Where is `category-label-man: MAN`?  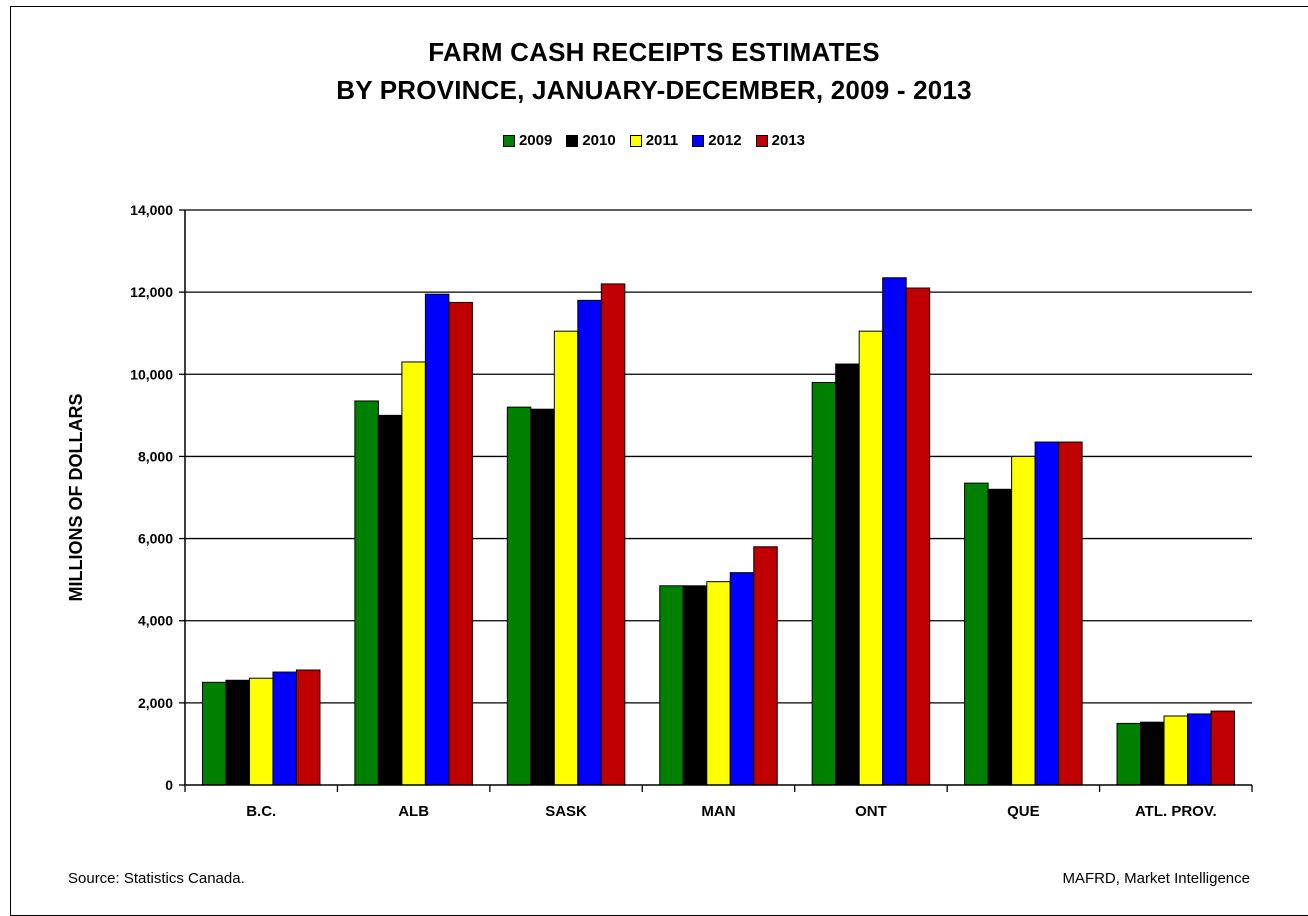 category-label-man: MAN is located at coordinates (718, 811).